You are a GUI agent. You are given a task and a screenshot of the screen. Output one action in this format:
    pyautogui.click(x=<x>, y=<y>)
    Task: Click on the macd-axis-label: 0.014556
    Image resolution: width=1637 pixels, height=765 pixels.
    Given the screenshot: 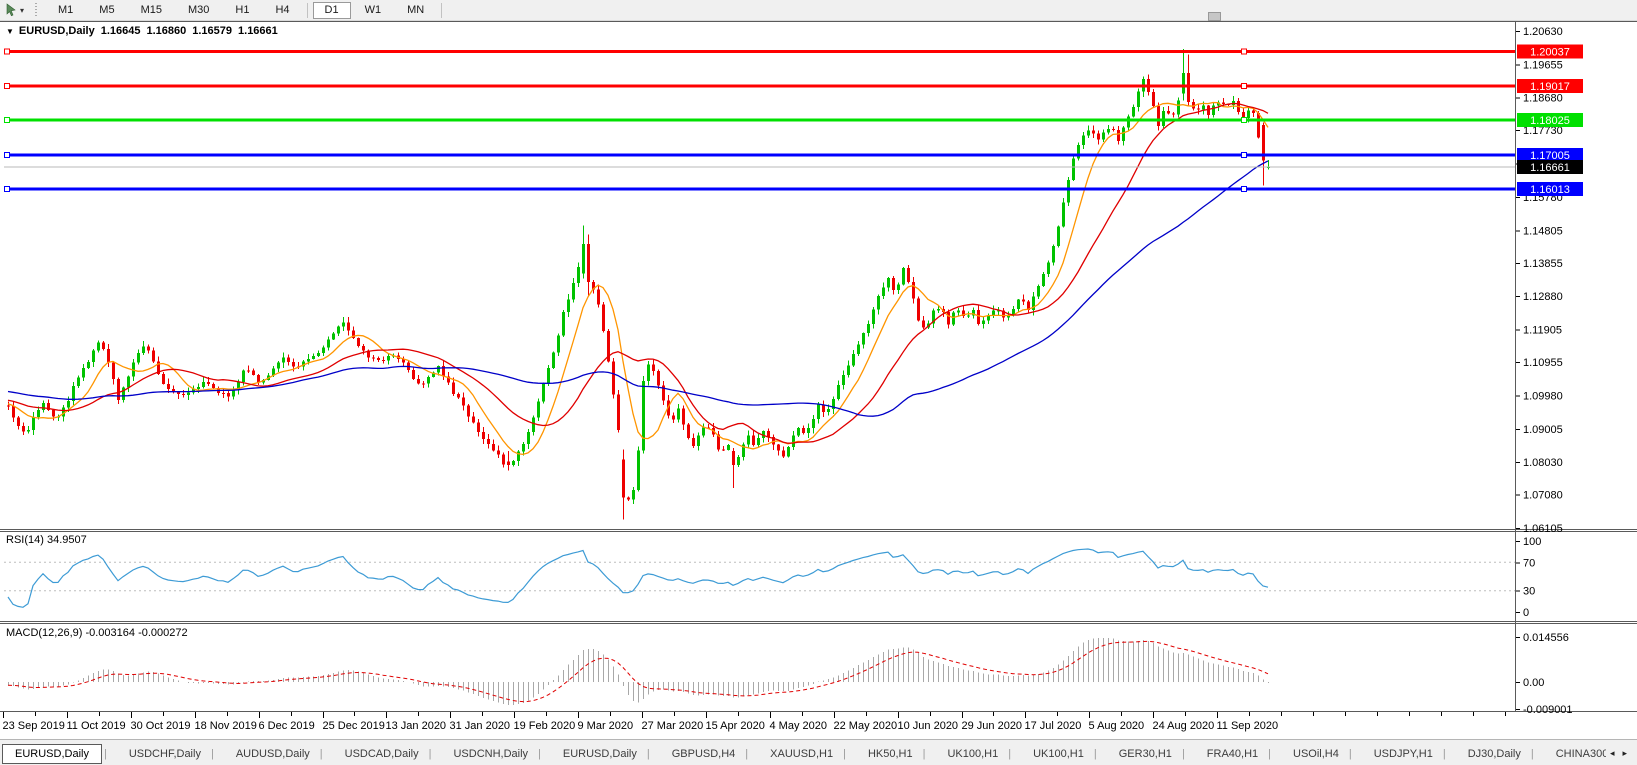 What is the action you would take?
    pyautogui.click(x=1546, y=638)
    